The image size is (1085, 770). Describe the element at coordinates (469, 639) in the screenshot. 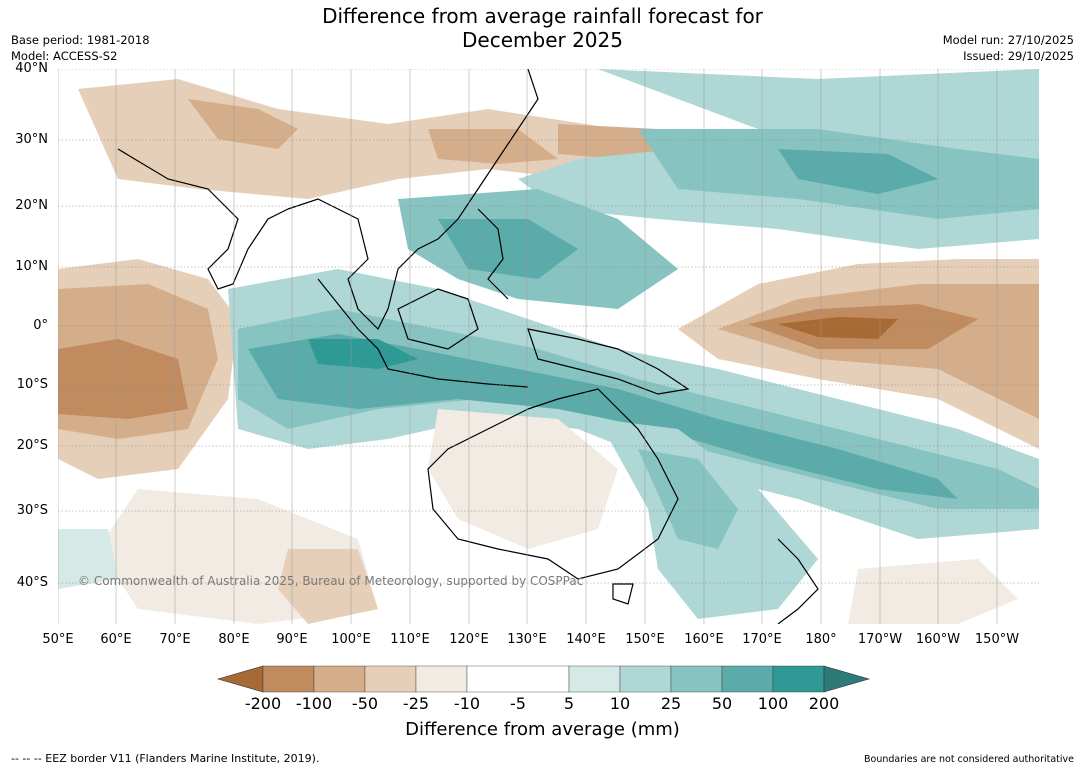

I see `lon-label: 120°E` at that location.